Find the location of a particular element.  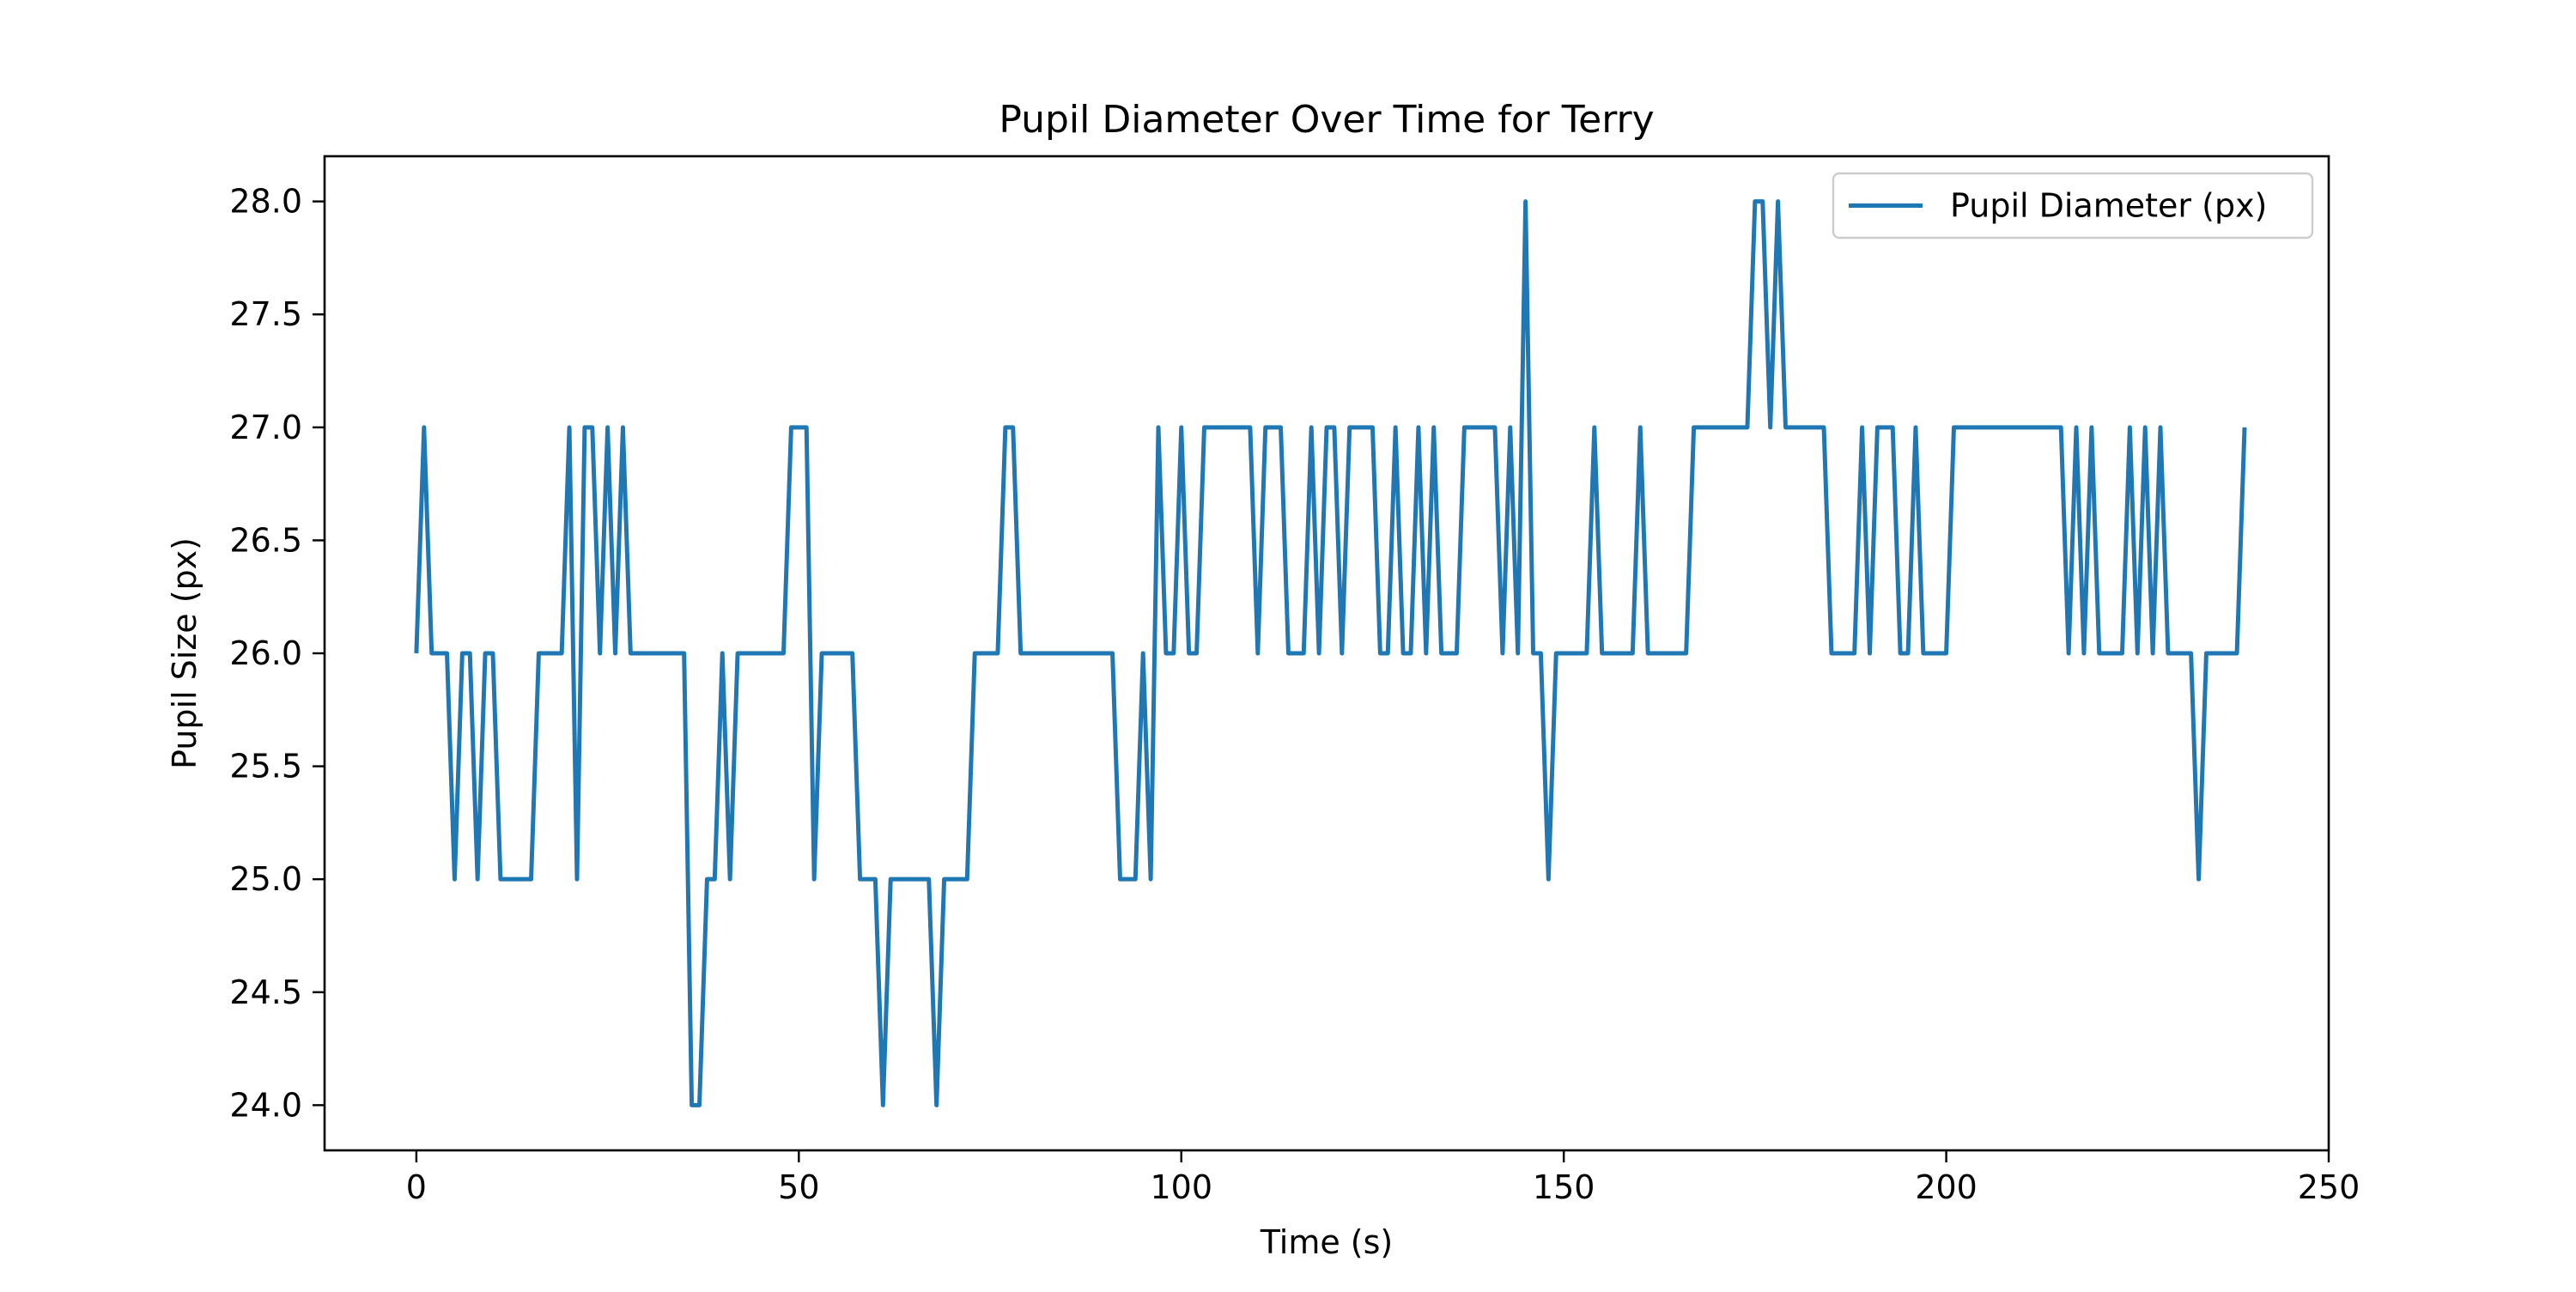

y-tick-label: 24.0 is located at coordinates (265, 1105).